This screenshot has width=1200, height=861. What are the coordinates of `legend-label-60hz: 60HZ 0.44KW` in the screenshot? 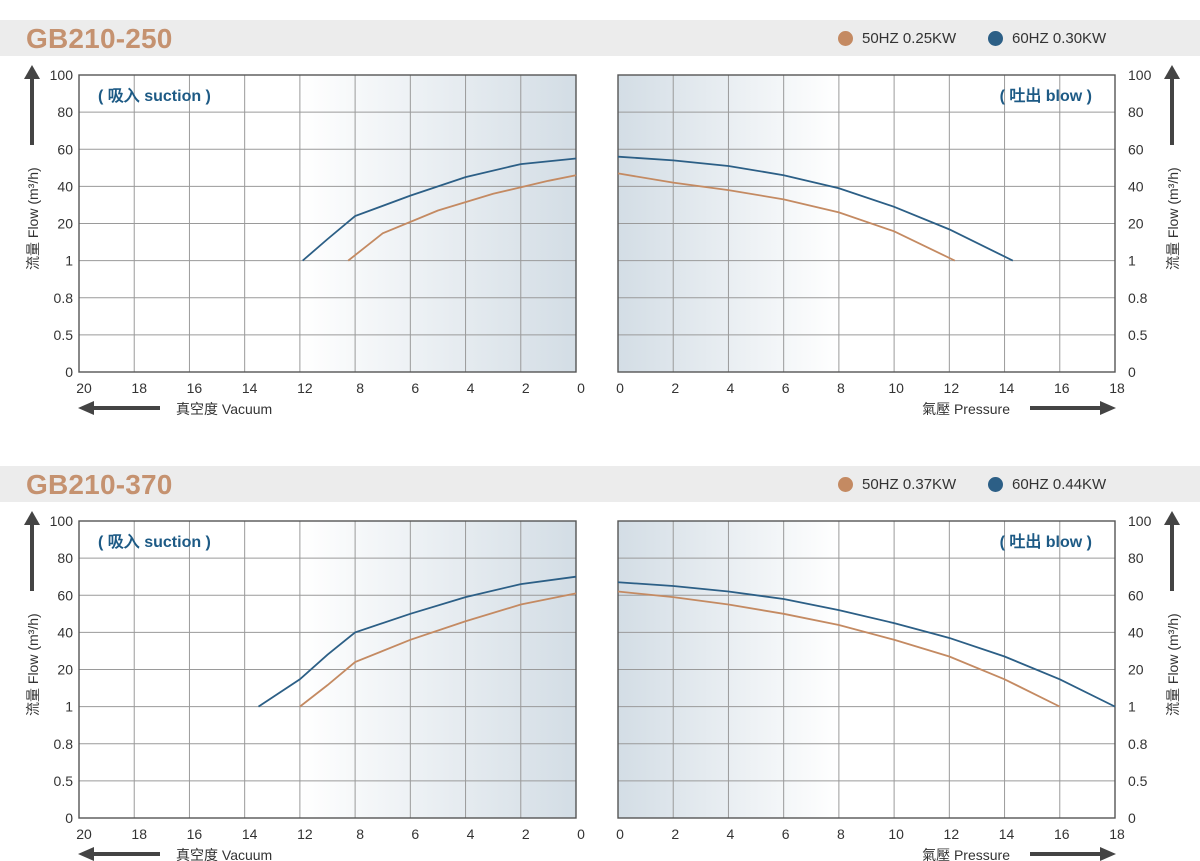 It's located at (1059, 484).